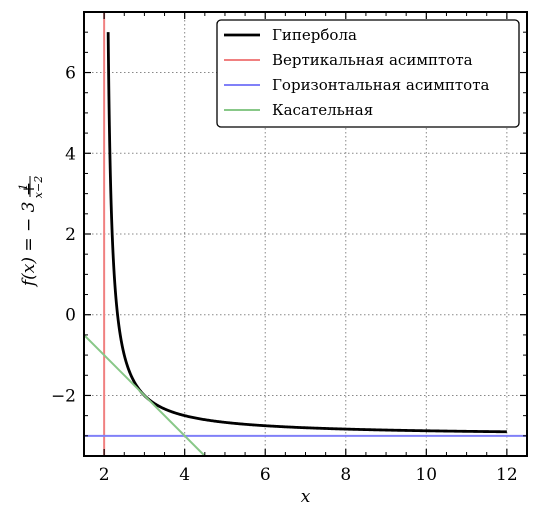 The image size is (539, 518). Describe the element at coordinates (70, 74) in the screenshot. I see `y-tick-label: 6` at that location.